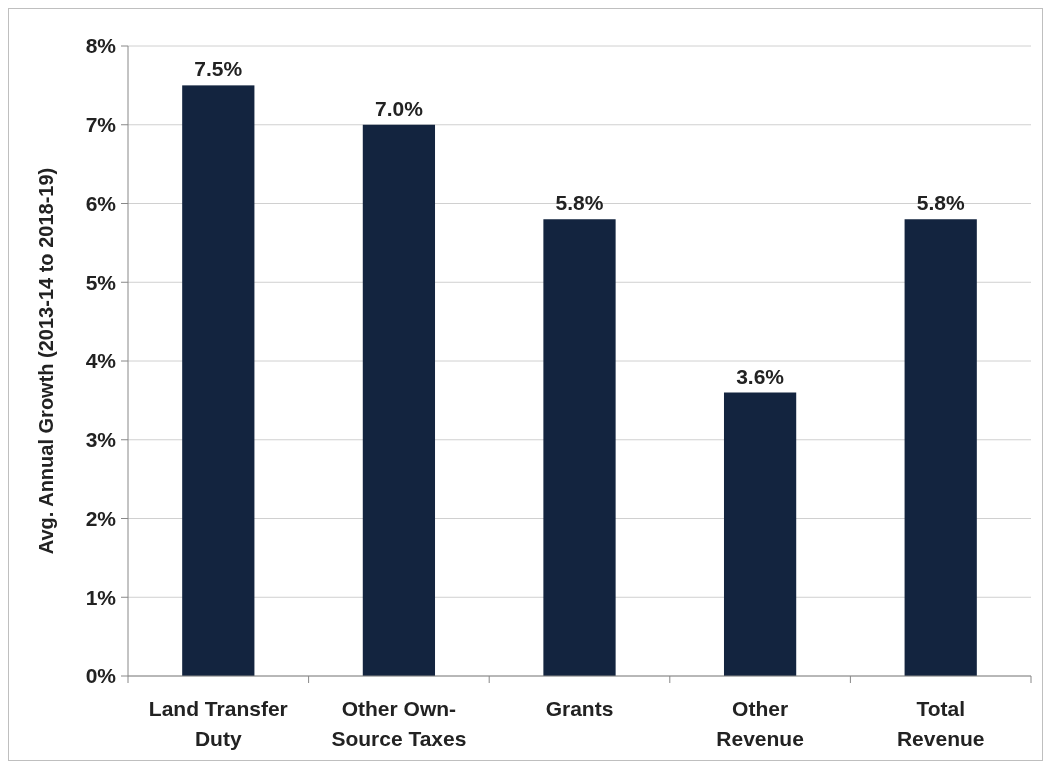  What do you see at coordinates (399, 108) in the screenshot?
I see `data-label: 7.0%` at bounding box center [399, 108].